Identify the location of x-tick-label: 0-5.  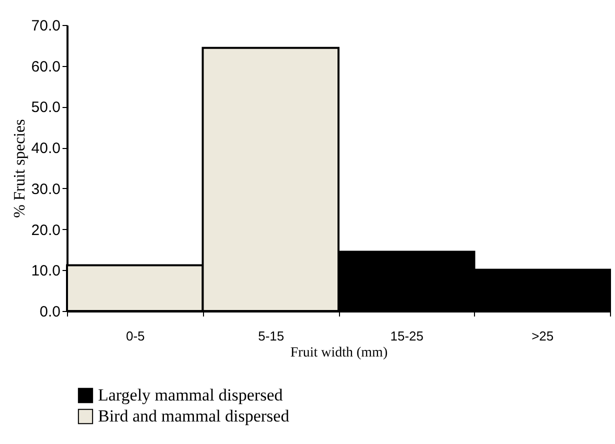
(135, 336).